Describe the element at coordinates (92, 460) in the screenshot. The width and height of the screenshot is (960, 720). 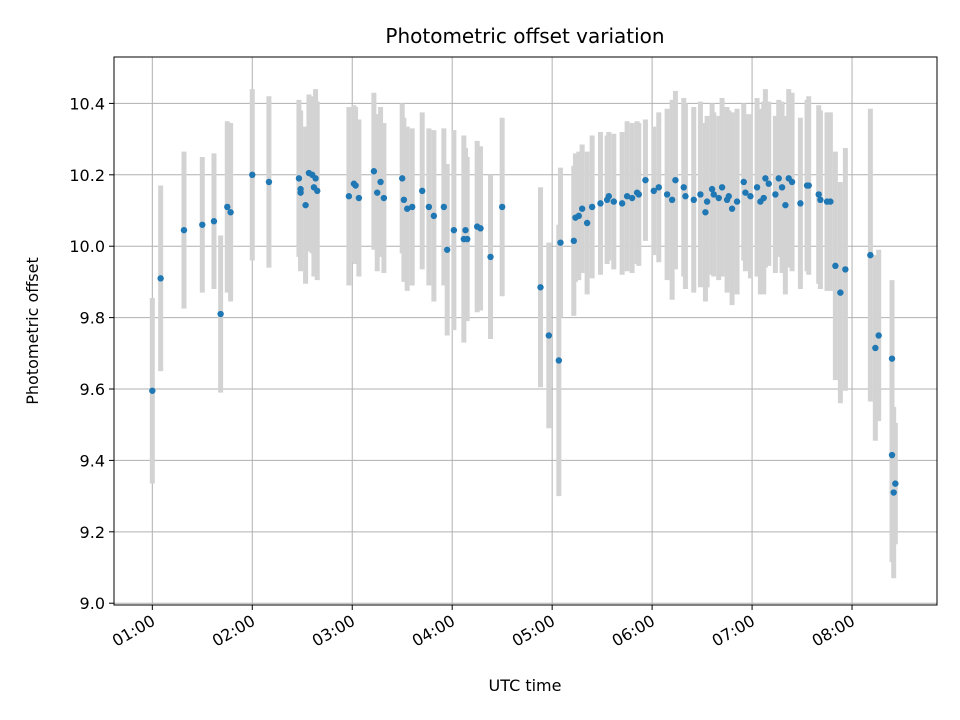
I see `y-tick-label: 9.4` at that location.